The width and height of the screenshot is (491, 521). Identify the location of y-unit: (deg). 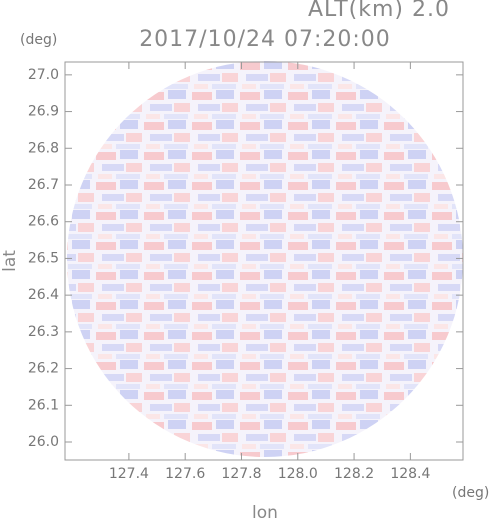
(38, 40).